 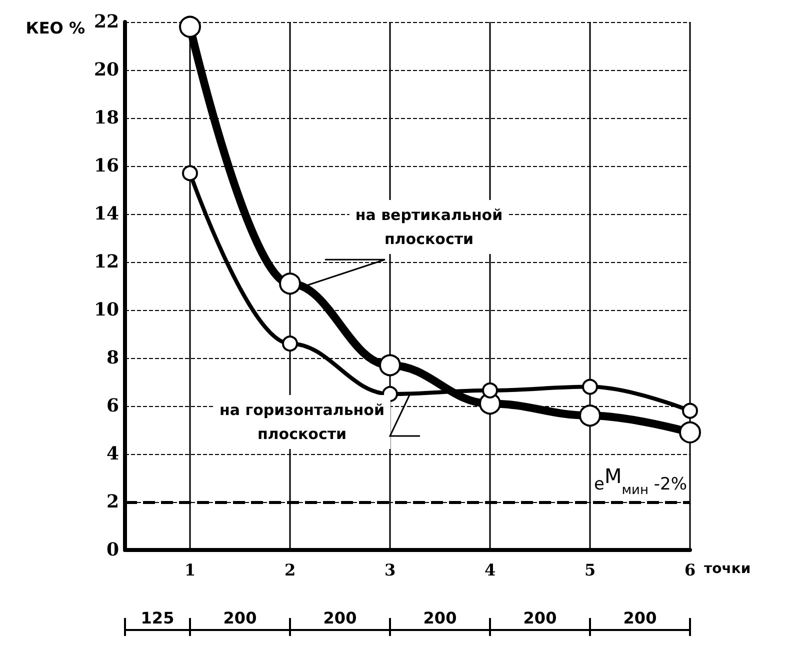 What do you see at coordinates (106, 70) in the screenshot?
I see `y-tick-label: 20` at bounding box center [106, 70].